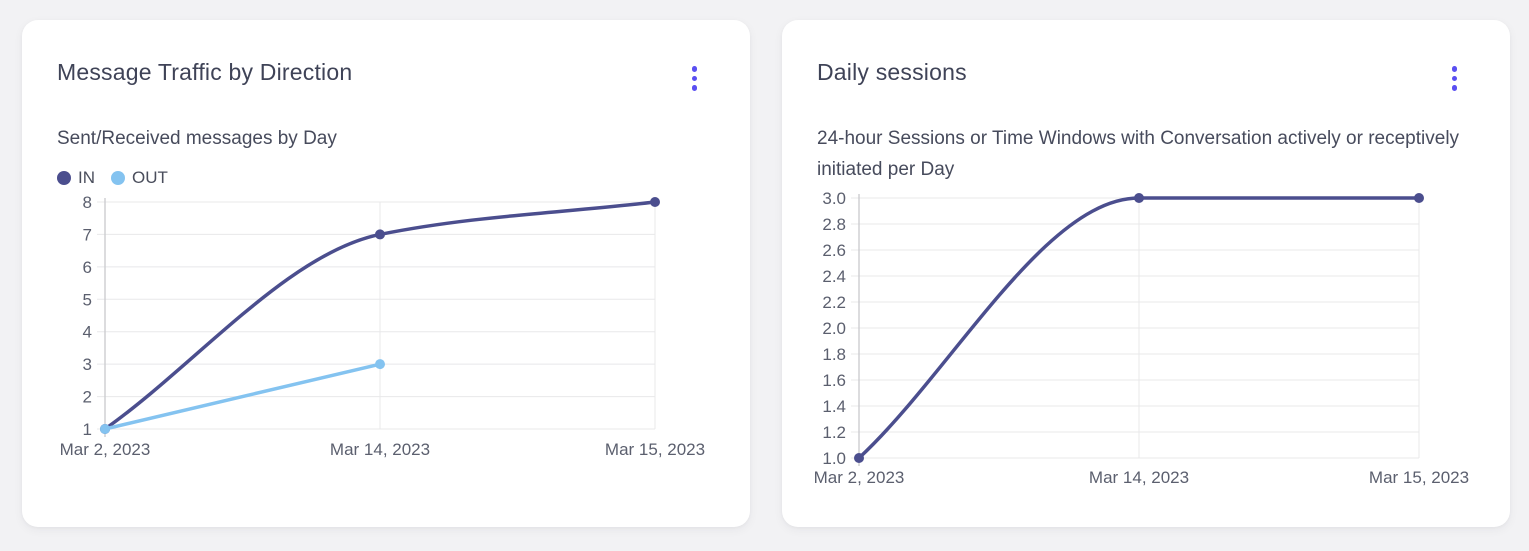 The height and width of the screenshot is (551, 1529). What do you see at coordinates (386, 77) in the screenshot?
I see `card-header: Message Traffic by Direction` at bounding box center [386, 77].